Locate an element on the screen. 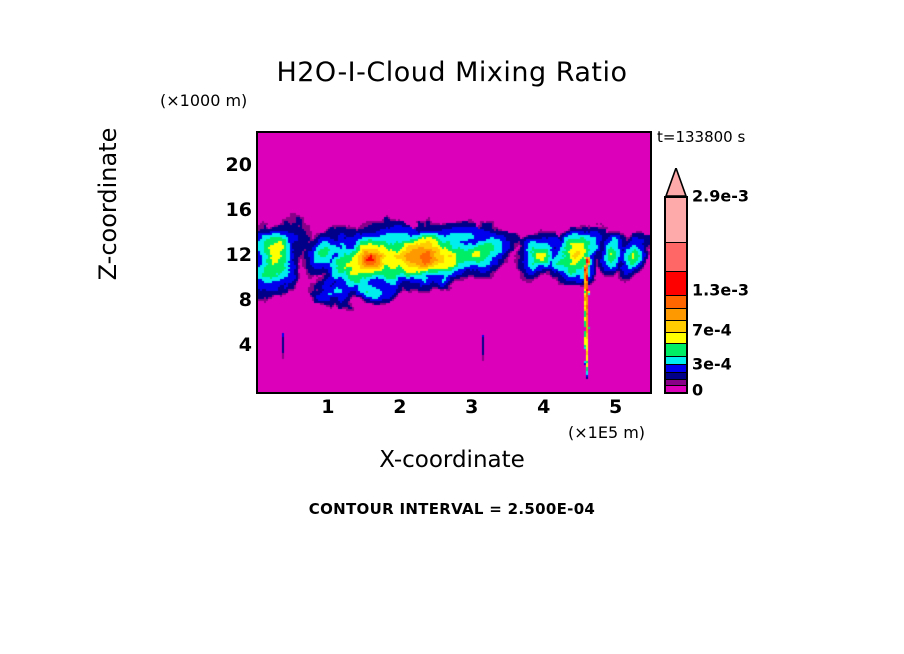  colorbar-label-4: 0 is located at coordinates (698, 390).